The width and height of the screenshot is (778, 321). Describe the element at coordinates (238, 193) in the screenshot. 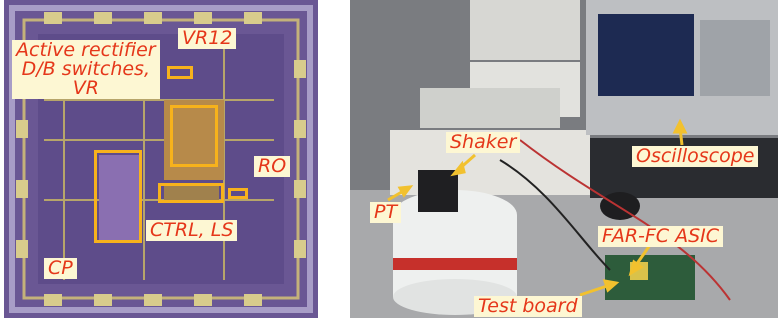

I see `ro-highlight-box` at that location.